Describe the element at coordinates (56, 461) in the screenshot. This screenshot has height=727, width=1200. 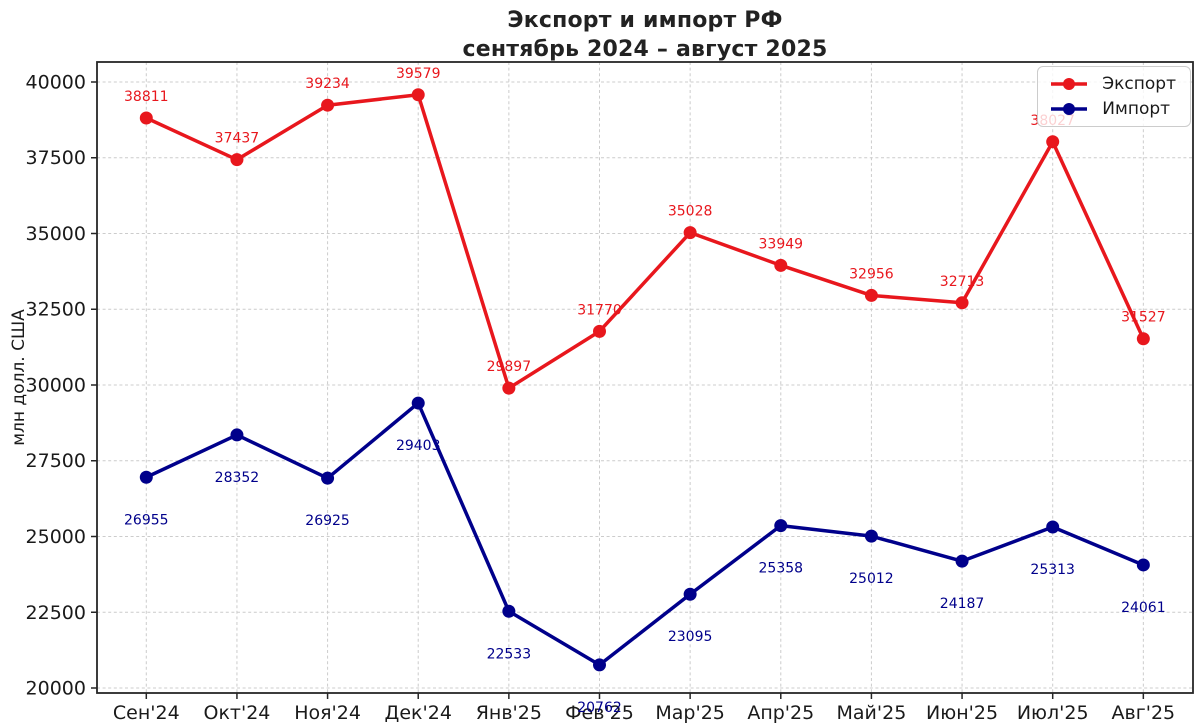
I see `y-tick-label: 27500` at that location.